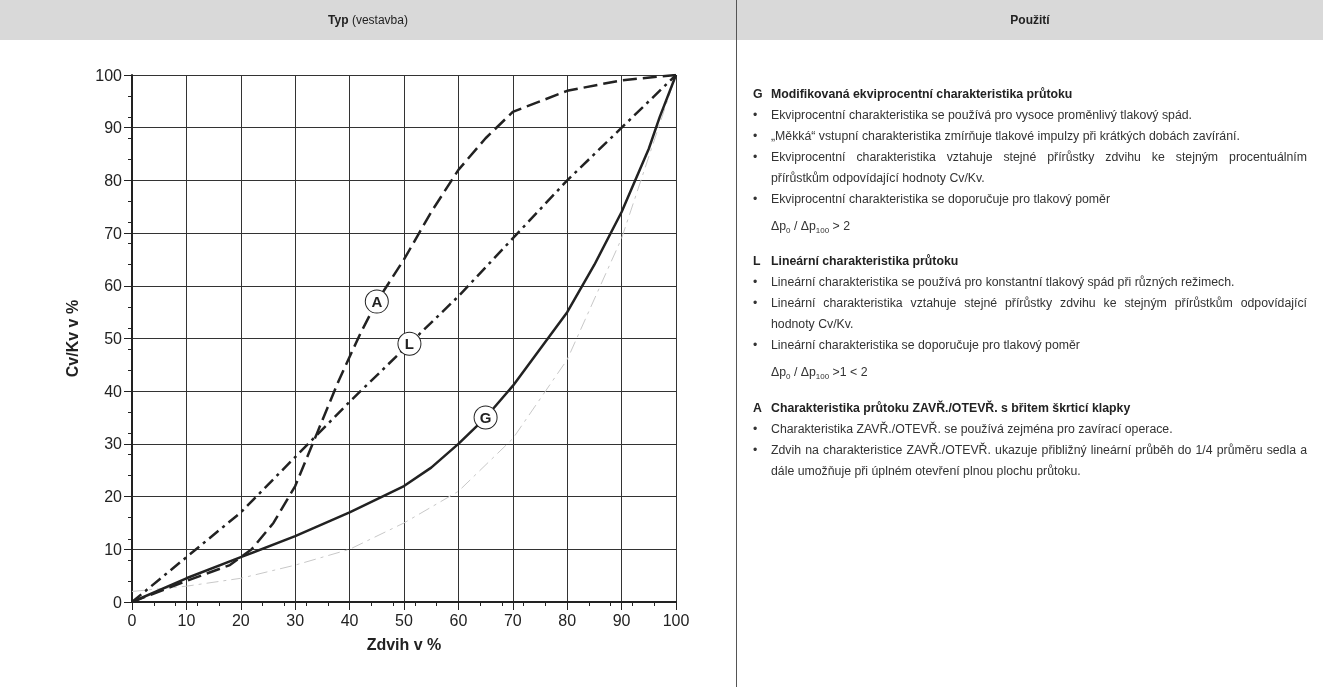  Describe the element at coordinates (963, 429) in the screenshot. I see `text: • Charakteristika ZAVŘ./OTEVŘ. se používá zejména pro zavírací operace.` at that location.